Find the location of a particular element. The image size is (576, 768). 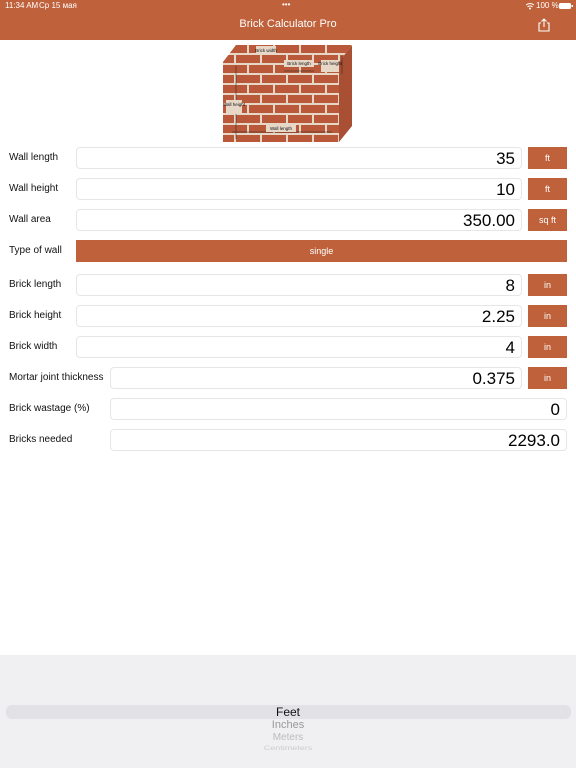

wall-type-button: single is located at coordinates (321, 251).